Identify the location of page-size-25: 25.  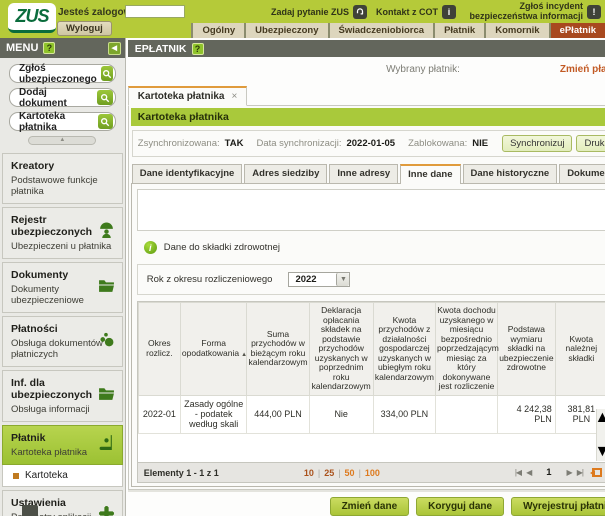
(329, 472).